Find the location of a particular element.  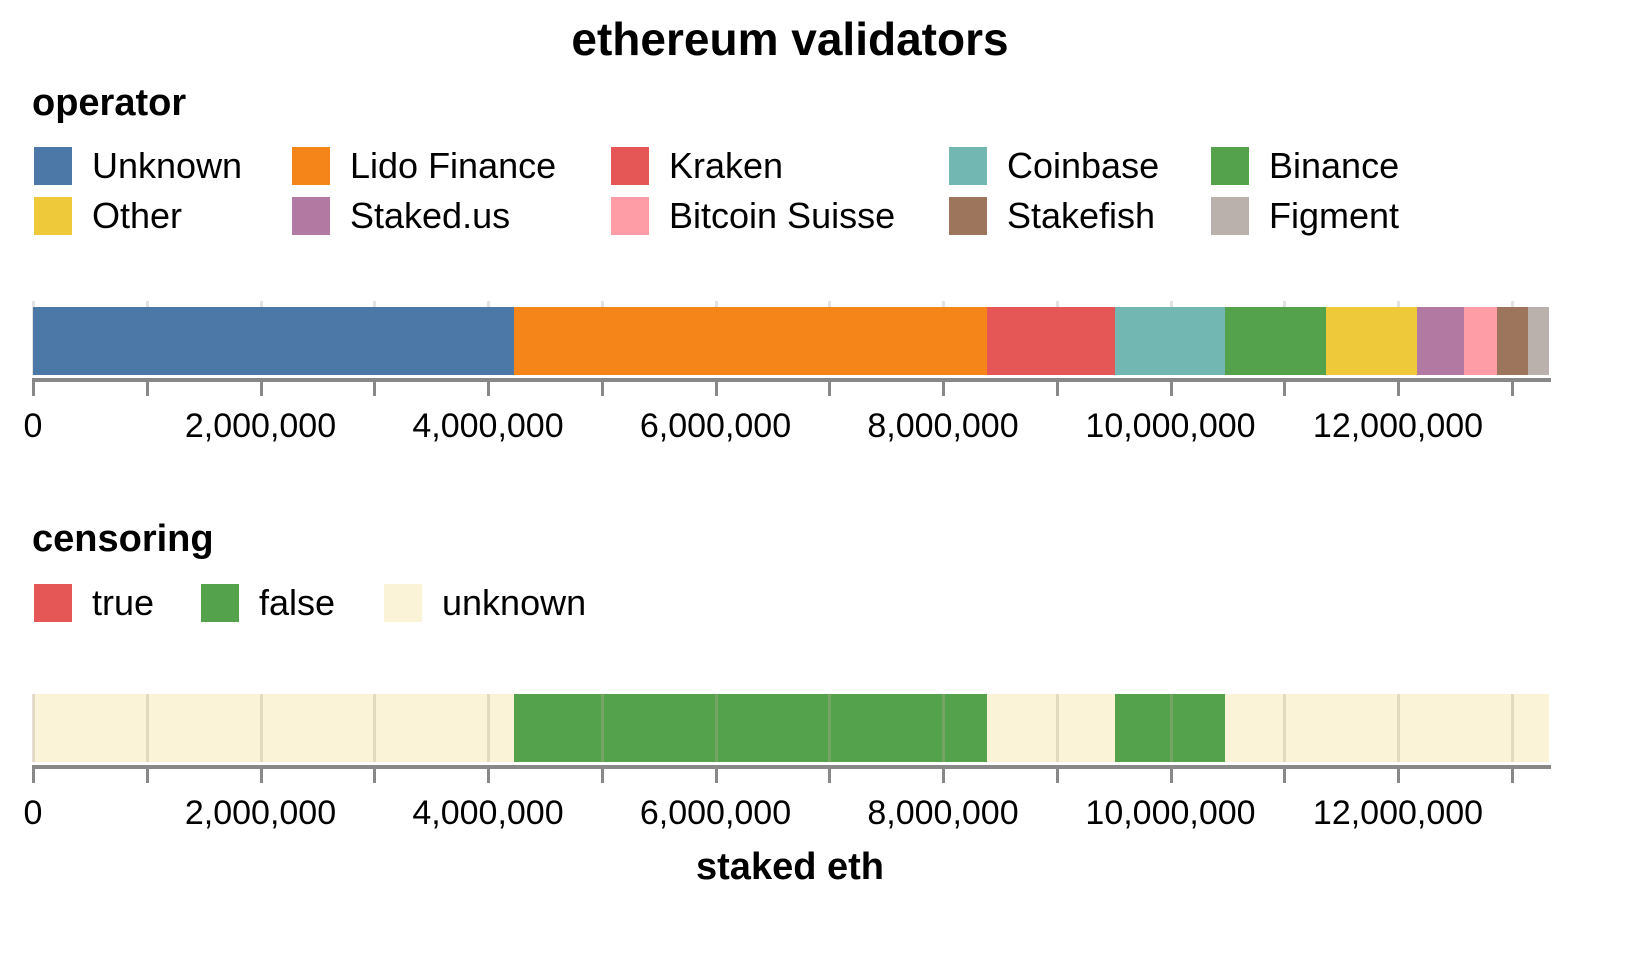

bar-segment-stakefish is located at coordinates (1512, 341).